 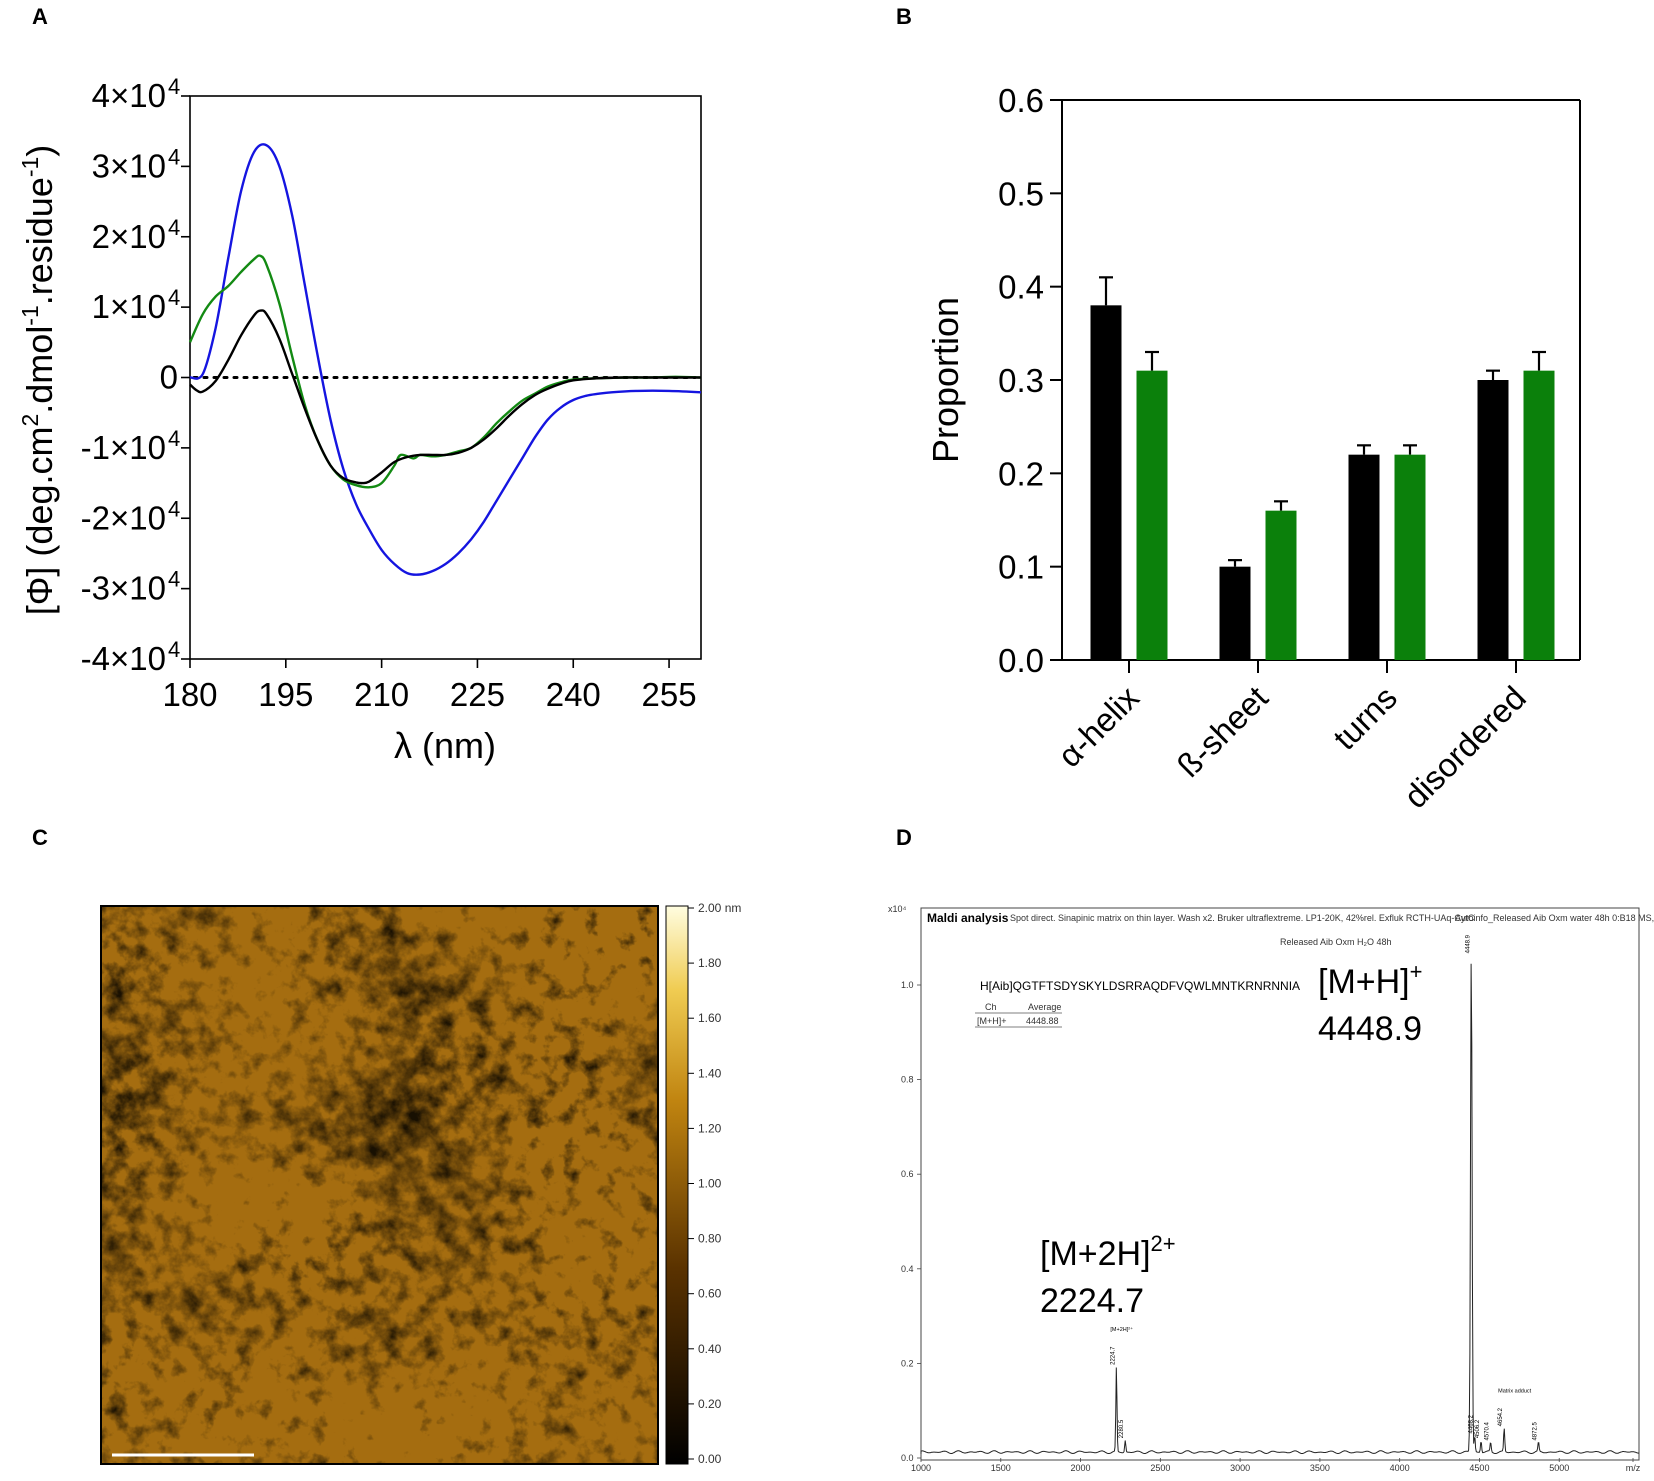 I want to click on maldi-peak-label-5: 4570.4, so click(x=1488, y=1431).